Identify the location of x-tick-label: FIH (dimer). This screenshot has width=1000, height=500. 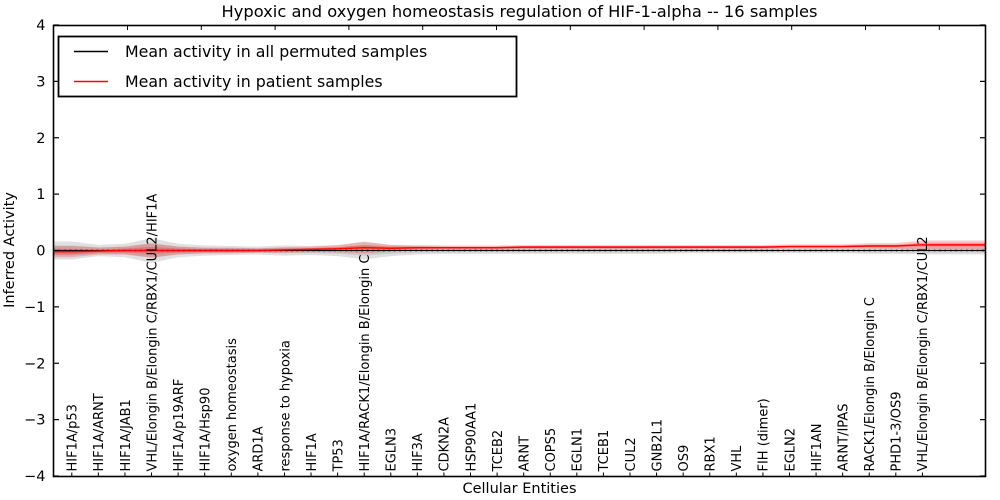
(764, 434).